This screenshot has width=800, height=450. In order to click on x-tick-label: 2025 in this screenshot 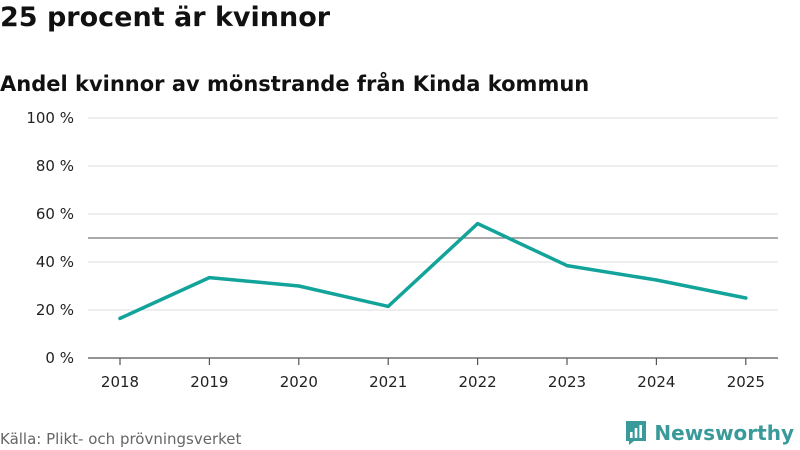, I will do `click(746, 382)`.